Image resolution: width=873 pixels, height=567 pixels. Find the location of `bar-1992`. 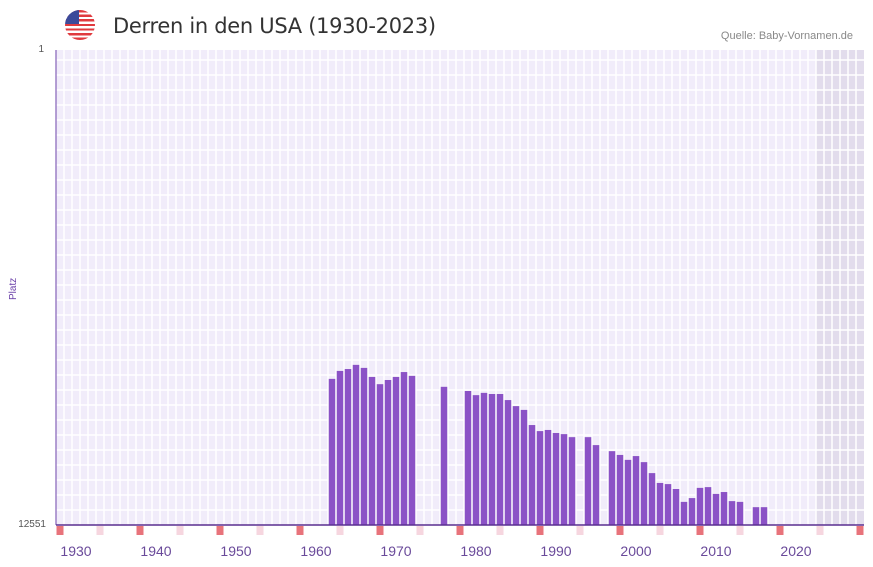

bar-1992 is located at coordinates (572, 481).